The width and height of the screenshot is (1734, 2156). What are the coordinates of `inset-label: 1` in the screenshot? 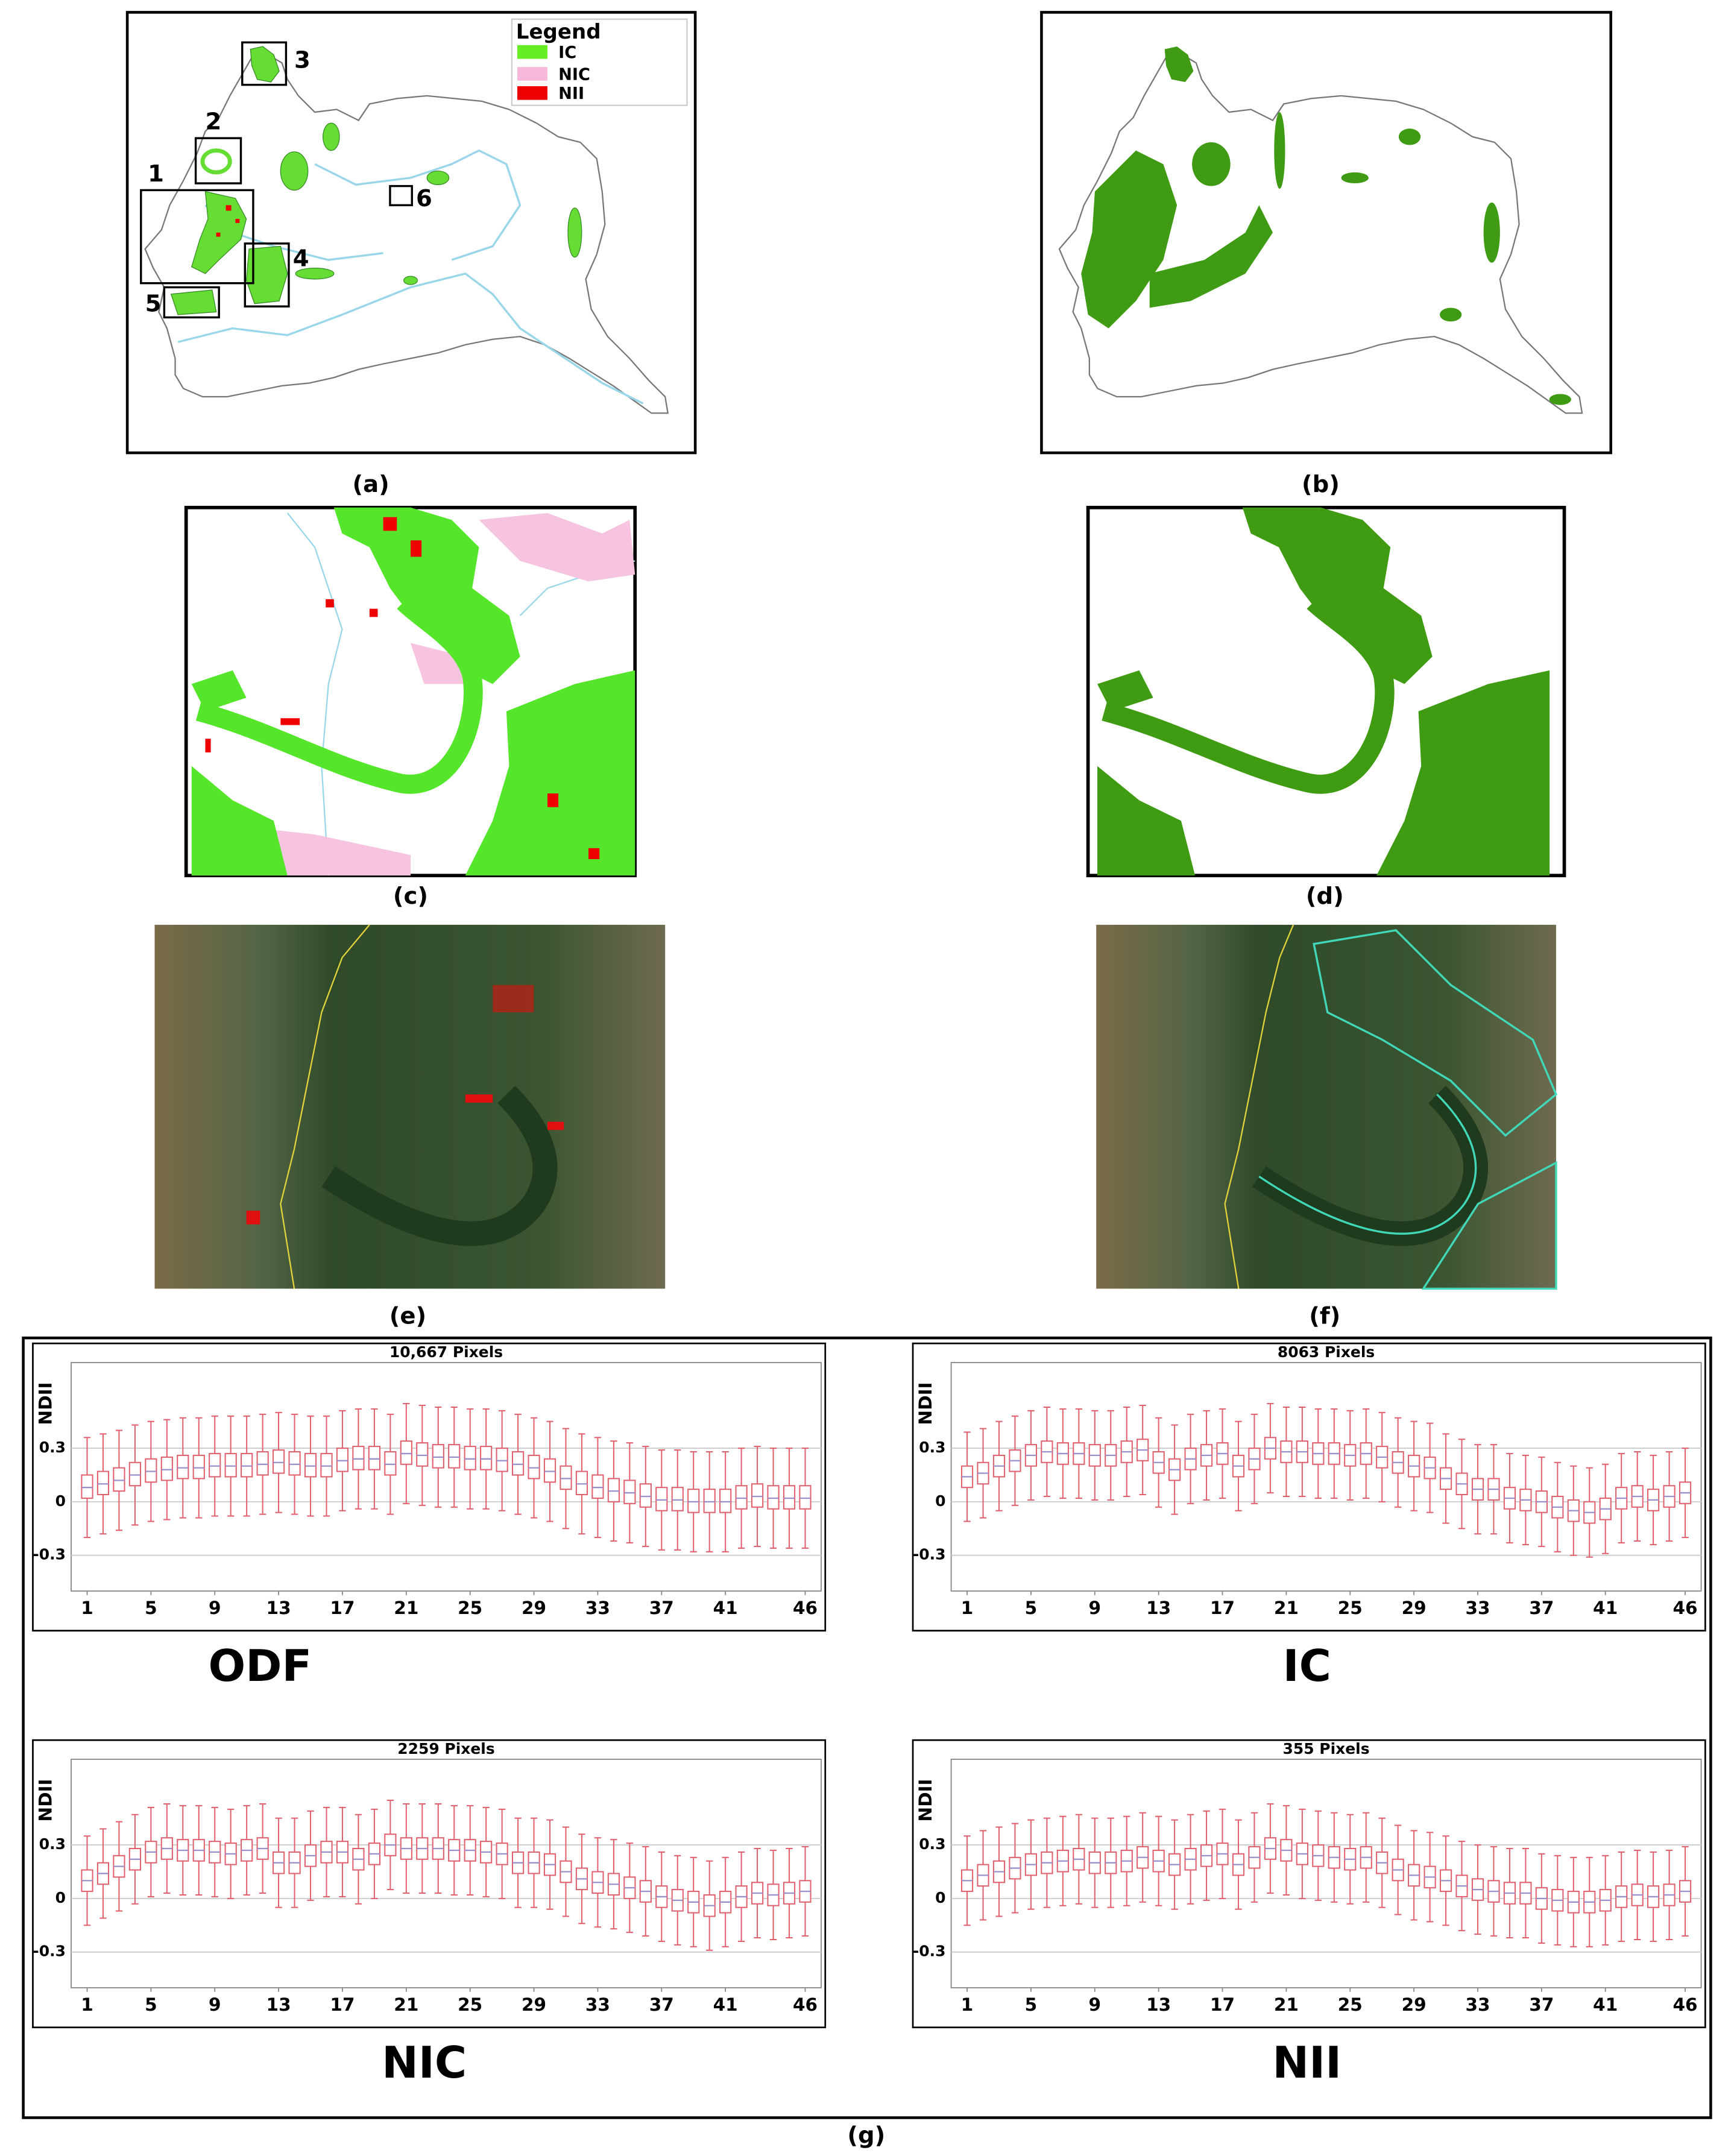 It's located at (156, 174).